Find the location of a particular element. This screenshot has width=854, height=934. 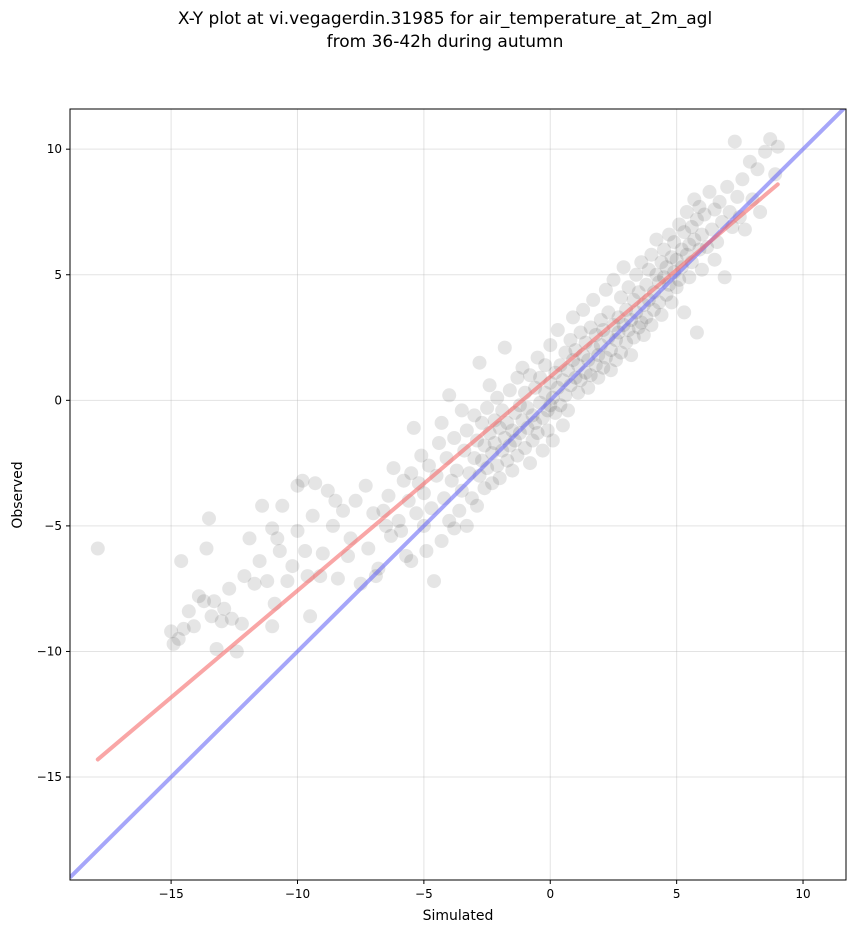

x-tick-label: 10 is located at coordinates (802, 894).